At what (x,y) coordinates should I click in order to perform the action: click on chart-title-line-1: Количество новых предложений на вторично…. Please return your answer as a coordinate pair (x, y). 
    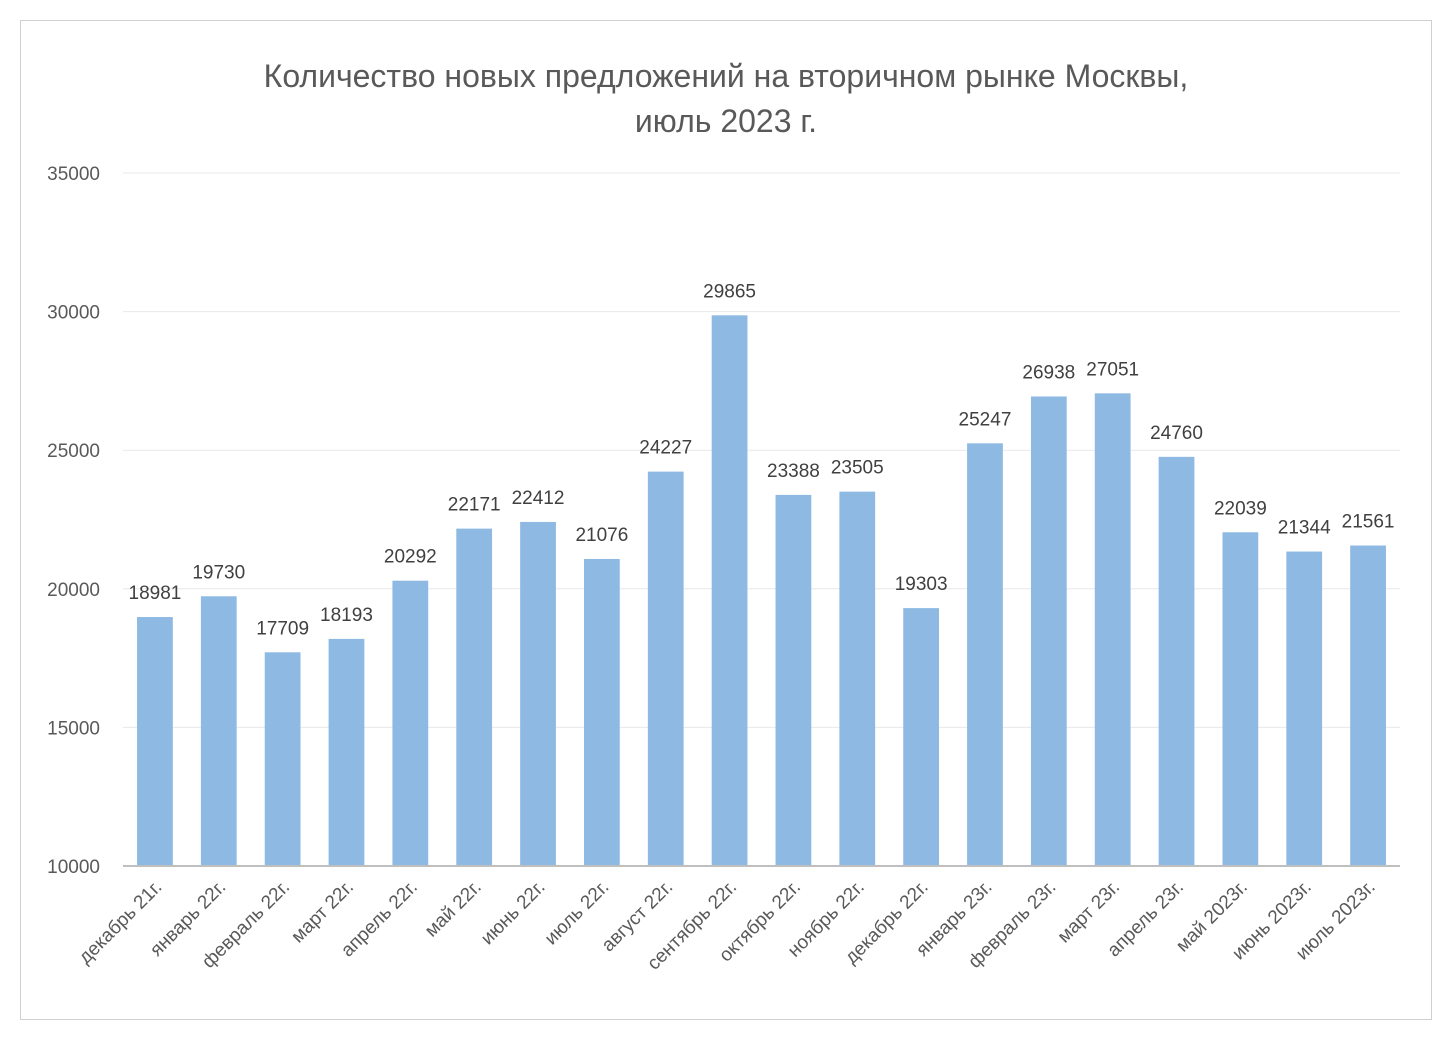
    Looking at the image, I should click on (726, 76).